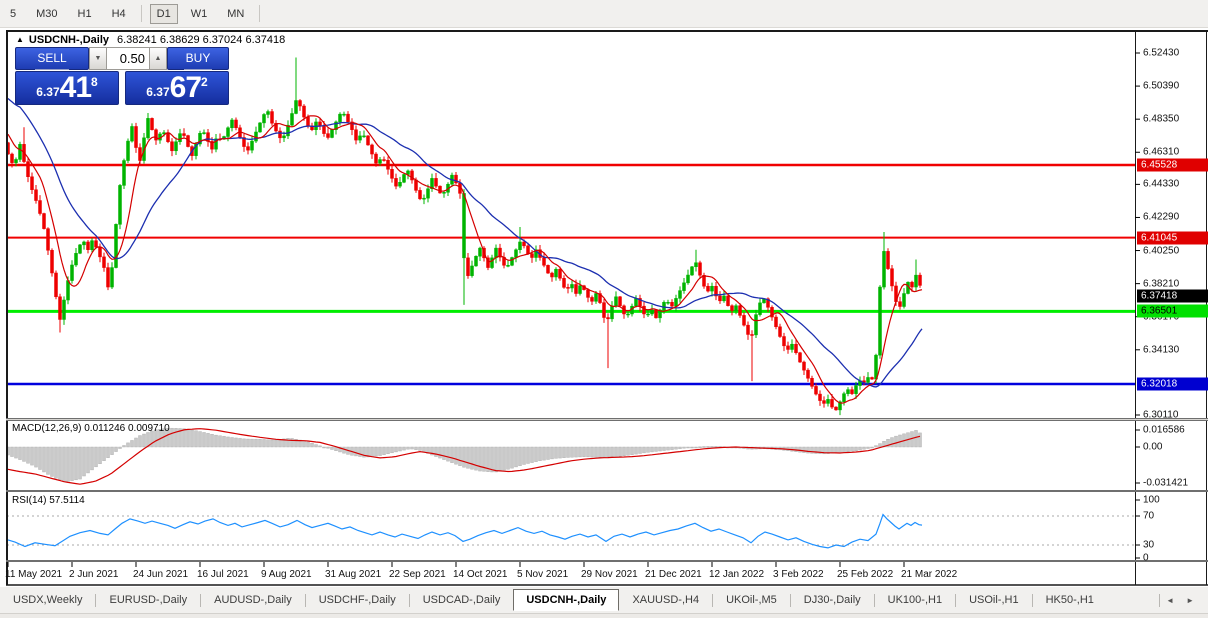 Image resolution: width=1208 pixels, height=618 pixels. Describe the element at coordinates (604, 14) in the screenshot. I see `timeframe-toolbar: 5 M30 H1 H4 D1 W1 MN` at that location.